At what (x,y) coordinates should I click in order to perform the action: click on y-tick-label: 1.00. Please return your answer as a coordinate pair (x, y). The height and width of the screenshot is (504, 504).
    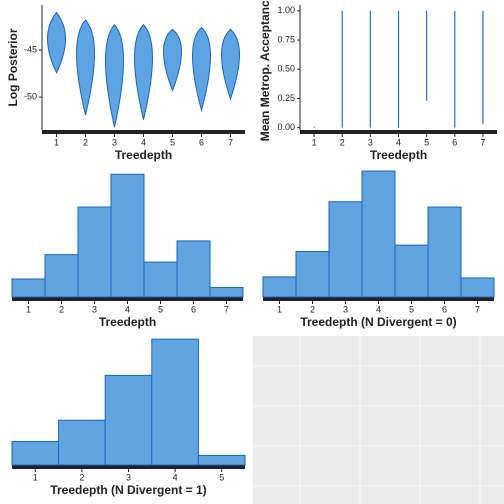
    Looking at the image, I should click on (286, 10).